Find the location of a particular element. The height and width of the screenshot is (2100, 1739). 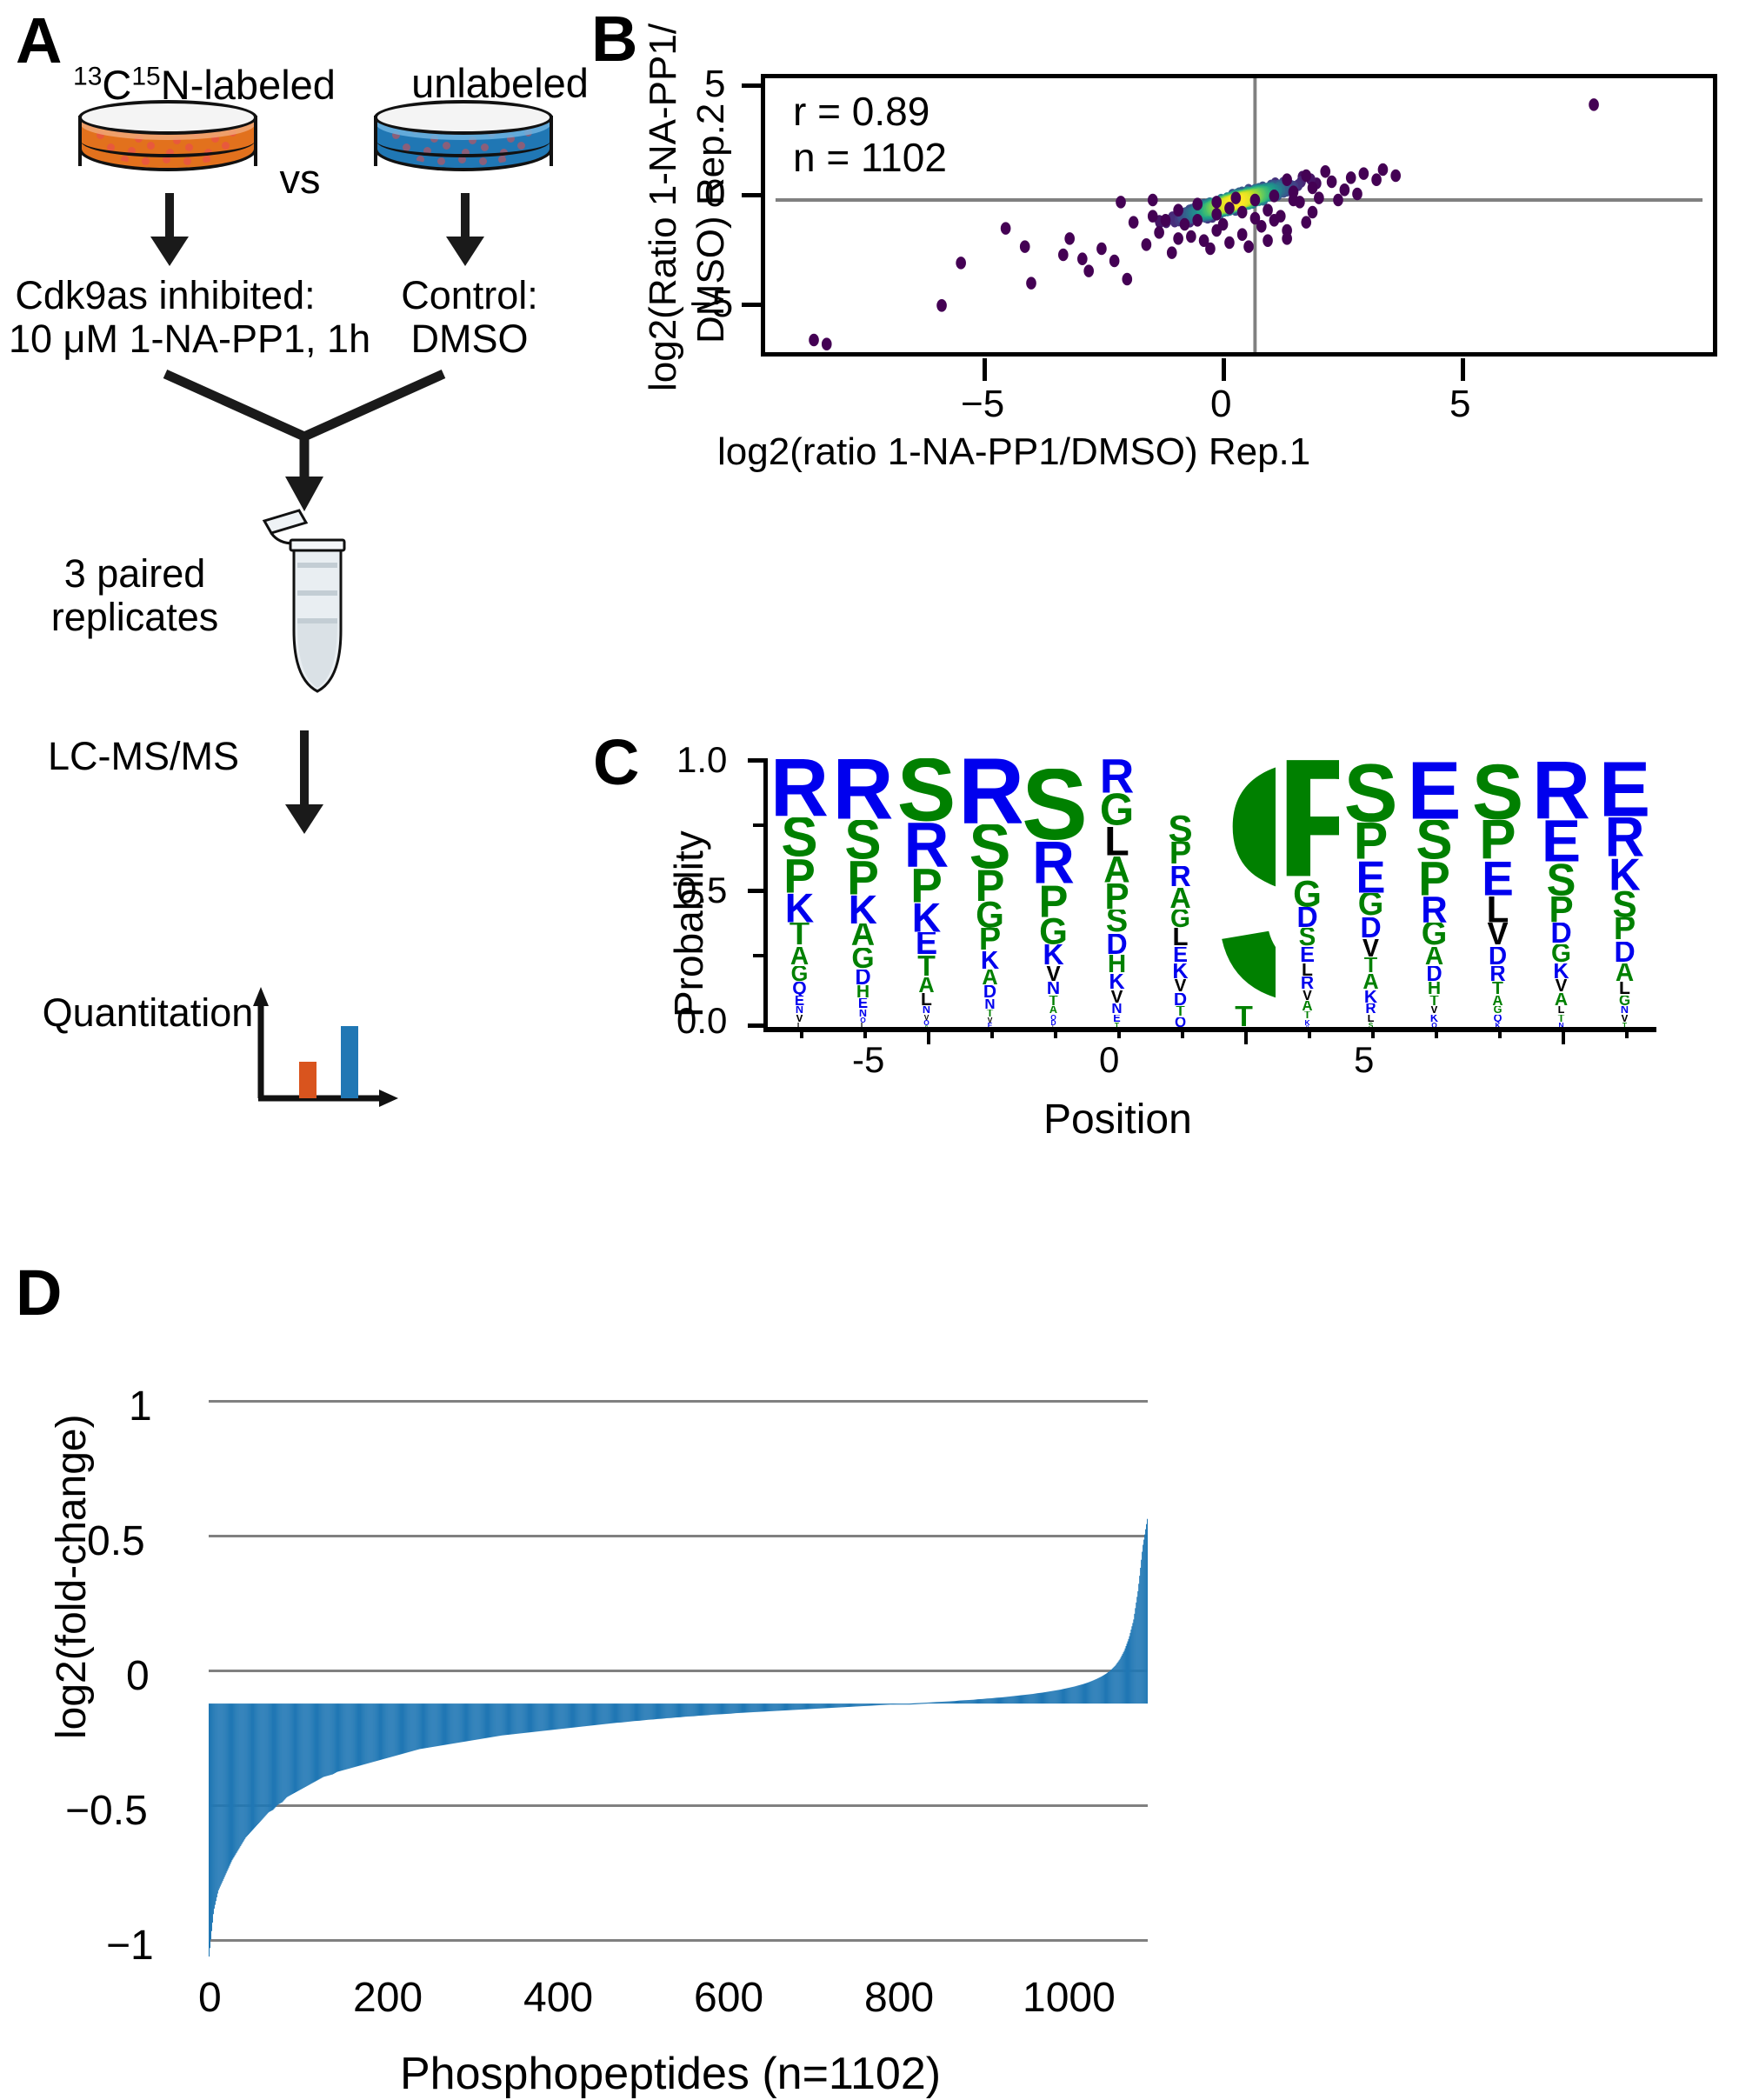

panel-b-xtick-5: 5 is located at coordinates (1460, 404).